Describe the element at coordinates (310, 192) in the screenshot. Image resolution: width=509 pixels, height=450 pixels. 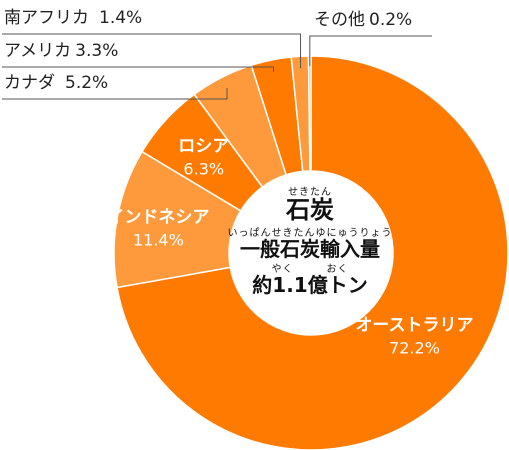
I see `title-ruby: せきたん` at that location.